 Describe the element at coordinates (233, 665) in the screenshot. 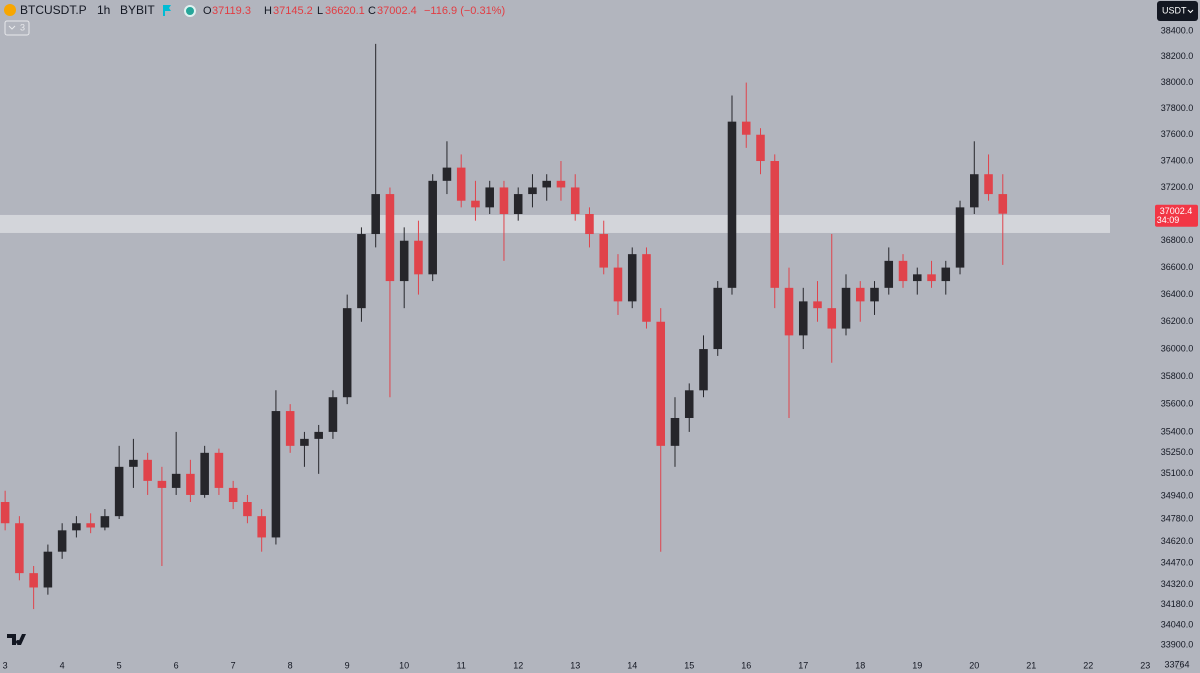

I see `x-tick-label: 7` at that location.